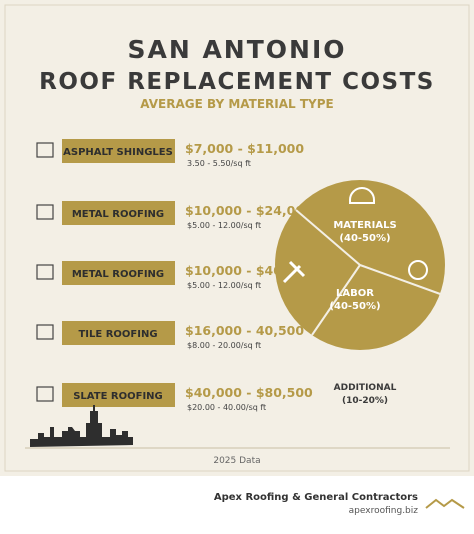 This screenshot has height=534, width=474. Describe the element at coordinates (369, 272) in the screenshot. I see `pie-dividers` at that location.